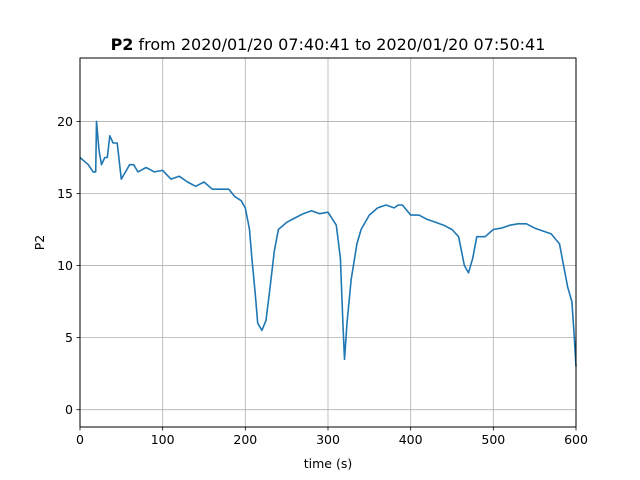  I want to click on y-tick-label: 0, so click(69, 409).